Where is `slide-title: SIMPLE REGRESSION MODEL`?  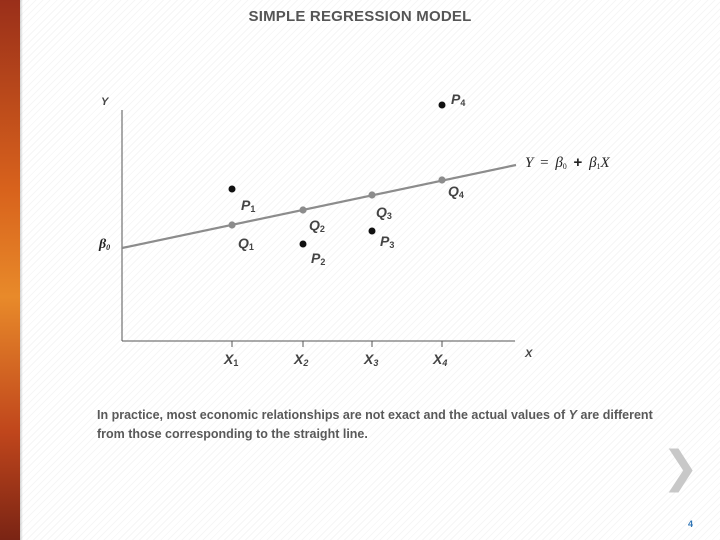
slide-title: SIMPLE REGRESSION MODEL is located at coordinates (360, 16).